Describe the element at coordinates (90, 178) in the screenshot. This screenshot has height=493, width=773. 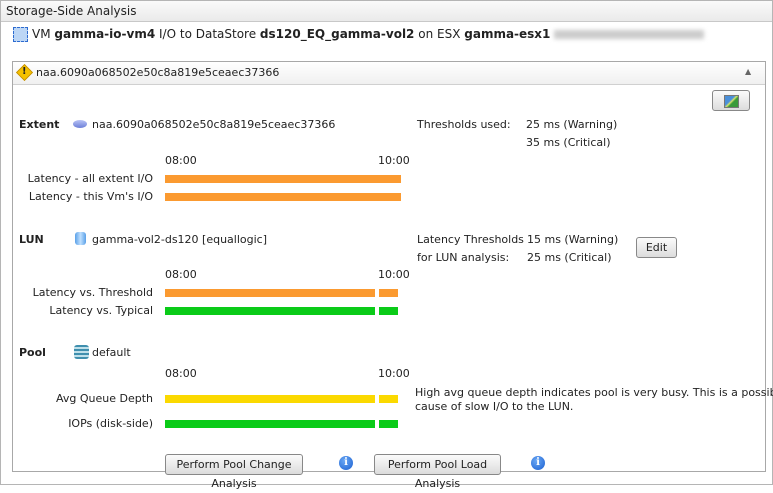
I see `row-label: Latency - all extent I/O` at that location.